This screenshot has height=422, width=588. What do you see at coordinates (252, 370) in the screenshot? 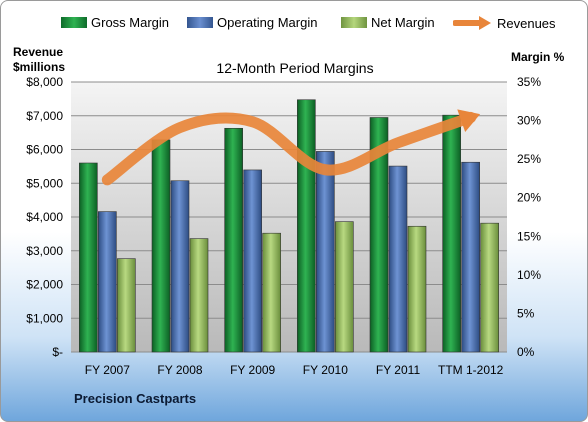
I see `x-tick-label: FY 2009` at bounding box center [252, 370].